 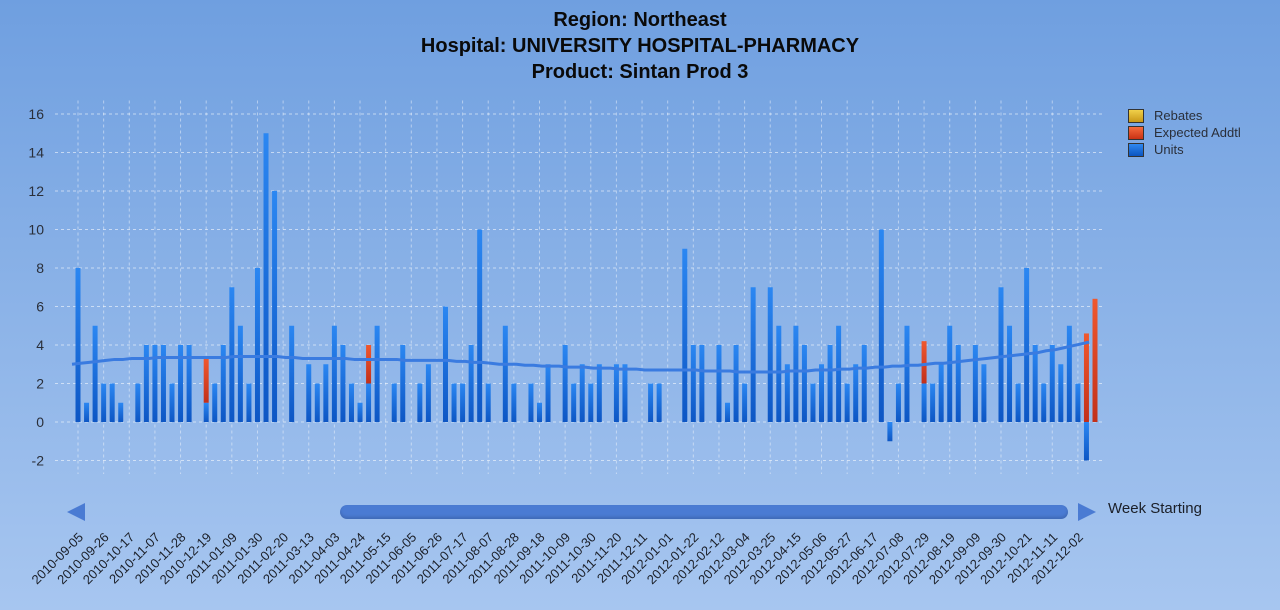 I want to click on legend-item-rebates: Rebates, so click(x=1184, y=115).